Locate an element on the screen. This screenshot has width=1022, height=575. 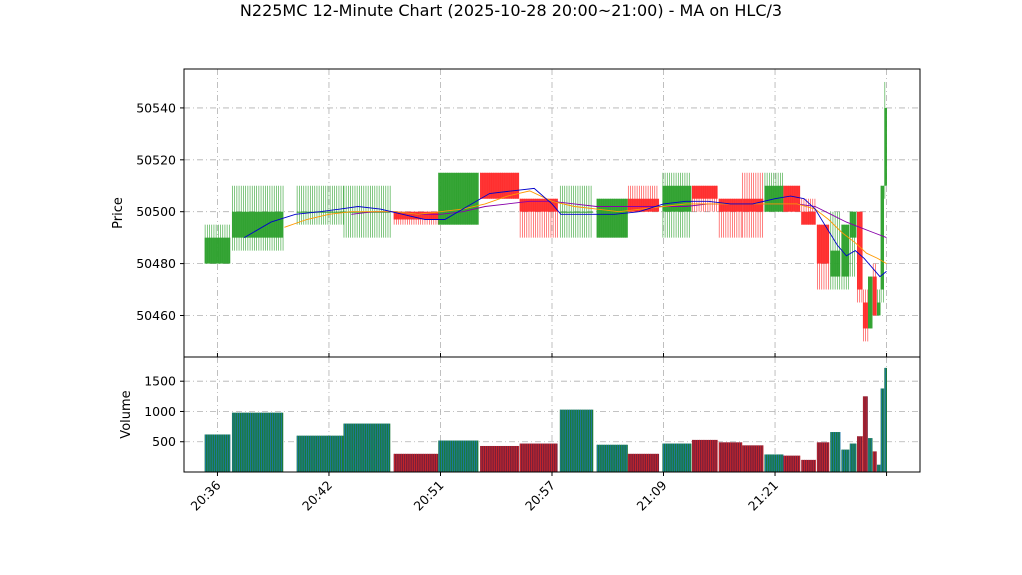
price-axis-label: Price is located at coordinates (118, 213).